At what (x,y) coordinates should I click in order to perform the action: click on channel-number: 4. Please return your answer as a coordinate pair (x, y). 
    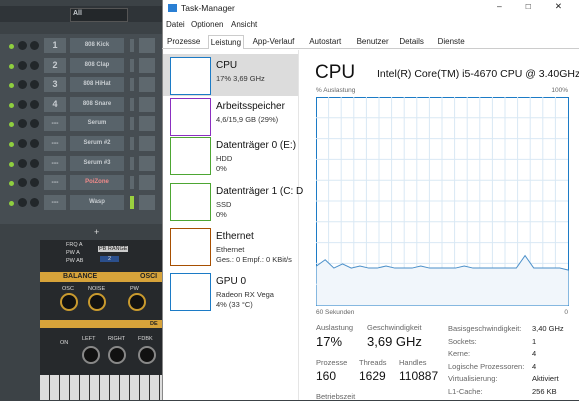
    Looking at the image, I should click on (55, 104).